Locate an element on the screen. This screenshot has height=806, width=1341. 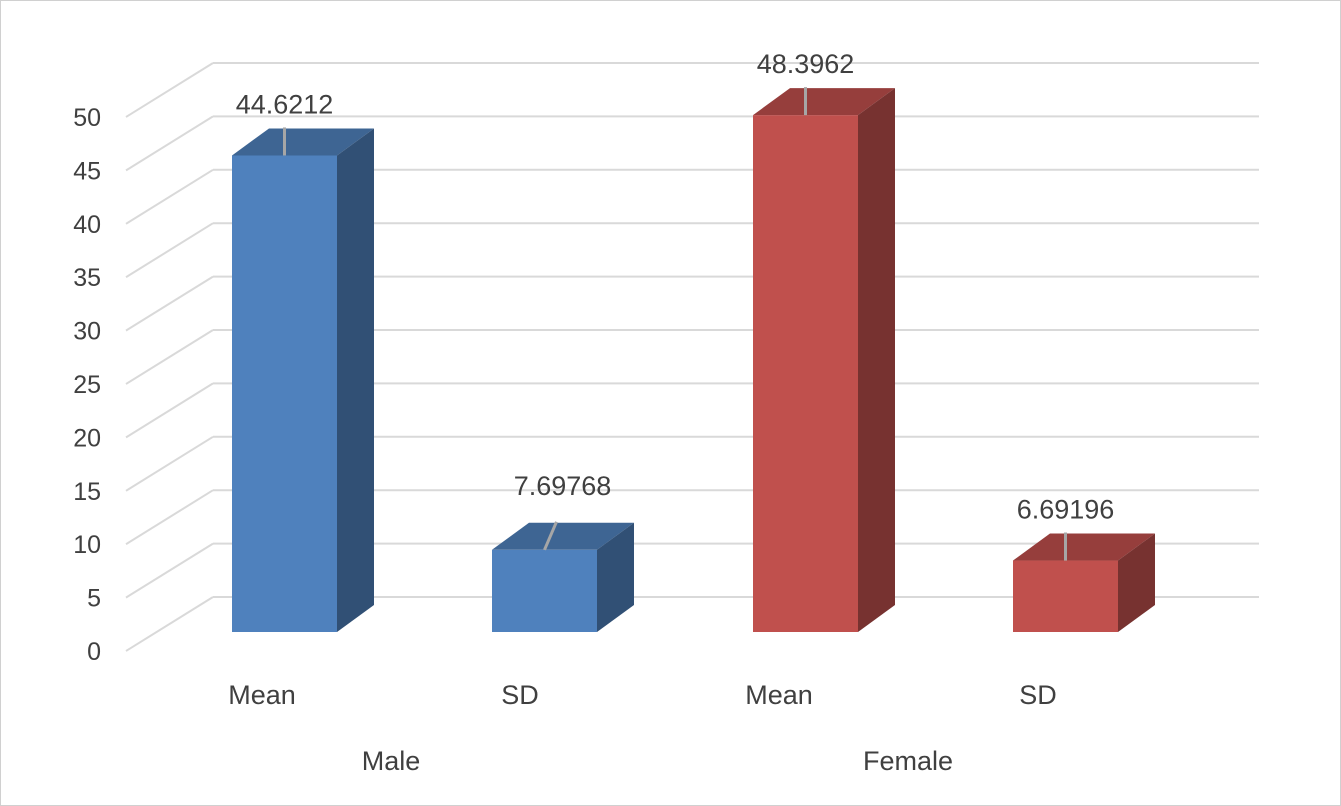
bar-male-sd is located at coordinates (544, 590).